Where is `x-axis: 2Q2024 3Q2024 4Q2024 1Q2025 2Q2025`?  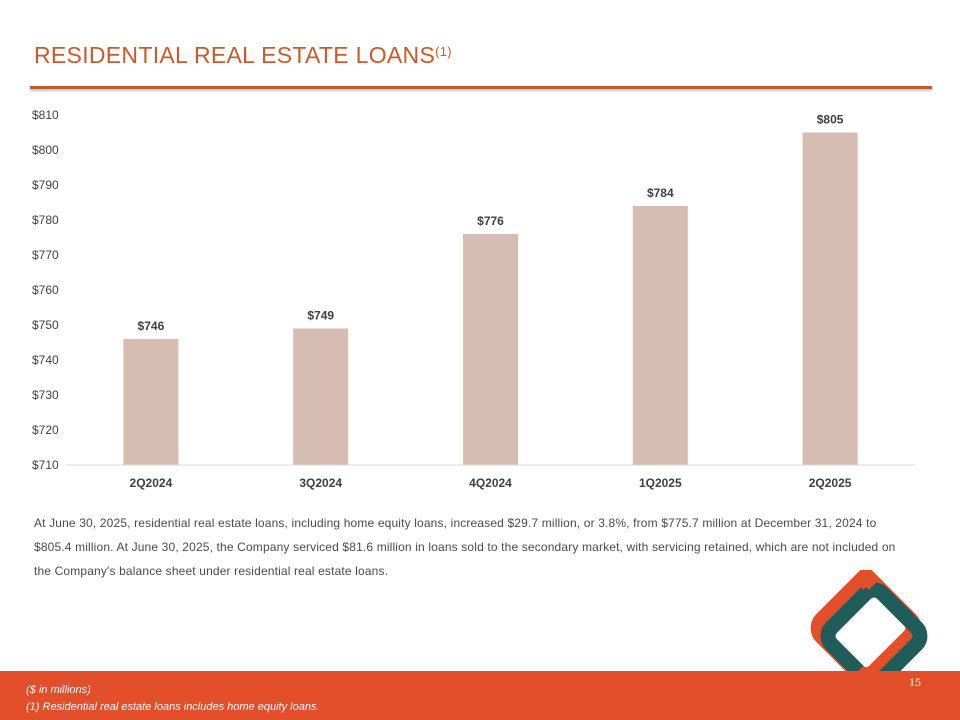 x-axis: 2Q2024 3Q2024 4Q2024 1Q2025 2Q2025 is located at coordinates (490, 477).